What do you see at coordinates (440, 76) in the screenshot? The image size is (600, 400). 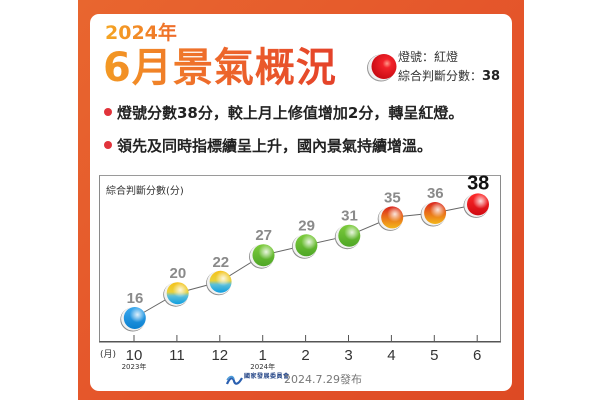 I see `score-label: 綜合判斷分數：` at bounding box center [440, 76].